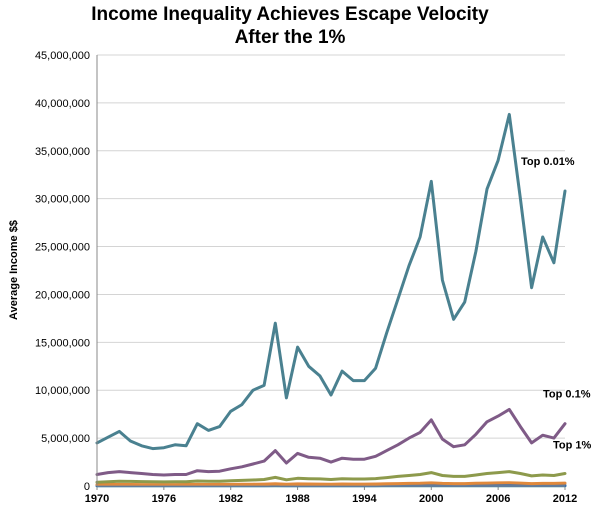 Image resolution: width=602 pixels, height=512 pixels. Describe the element at coordinates (62, 152) in the screenshot. I see `y-tick-label: 35,000,000` at that location.